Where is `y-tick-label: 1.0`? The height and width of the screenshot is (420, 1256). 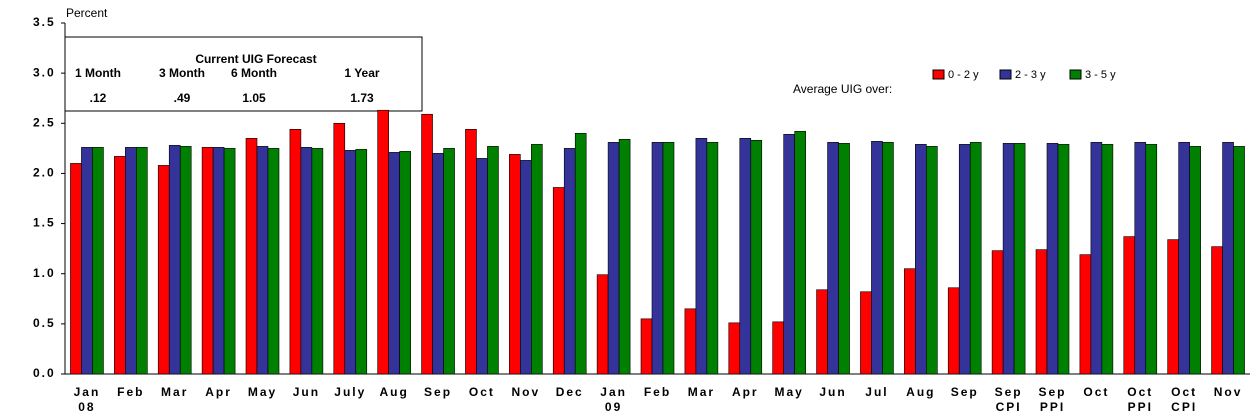
y-tick-label: 1.0 is located at coordinates (44, 273).